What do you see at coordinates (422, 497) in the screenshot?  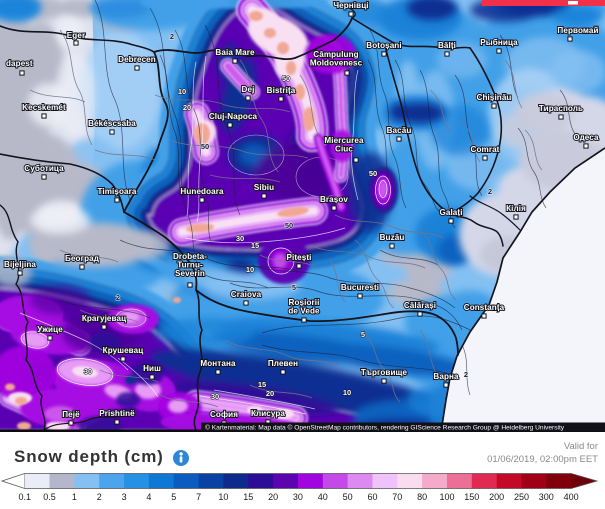 I see `svg-text: 80` at bounding box center [422, 497].